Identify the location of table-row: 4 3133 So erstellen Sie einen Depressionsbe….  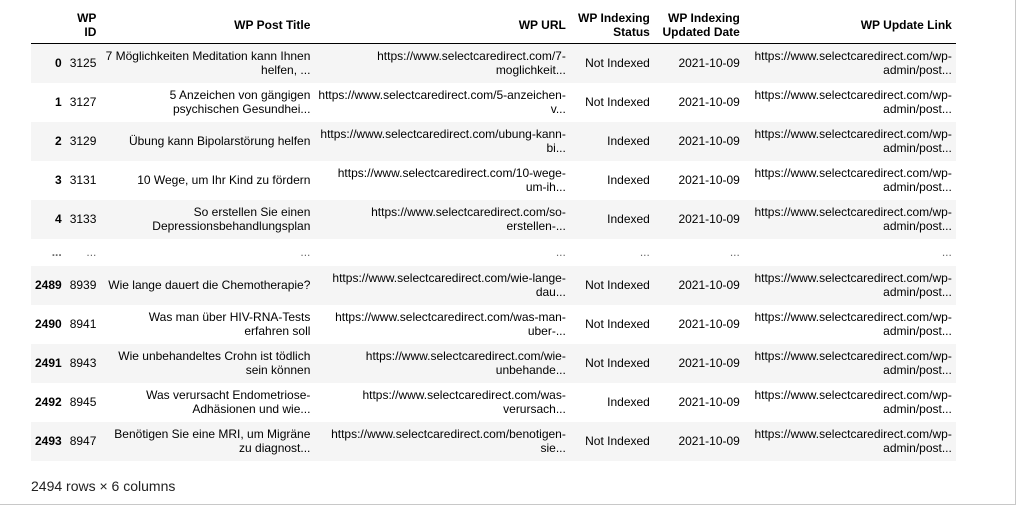
(493, 219).